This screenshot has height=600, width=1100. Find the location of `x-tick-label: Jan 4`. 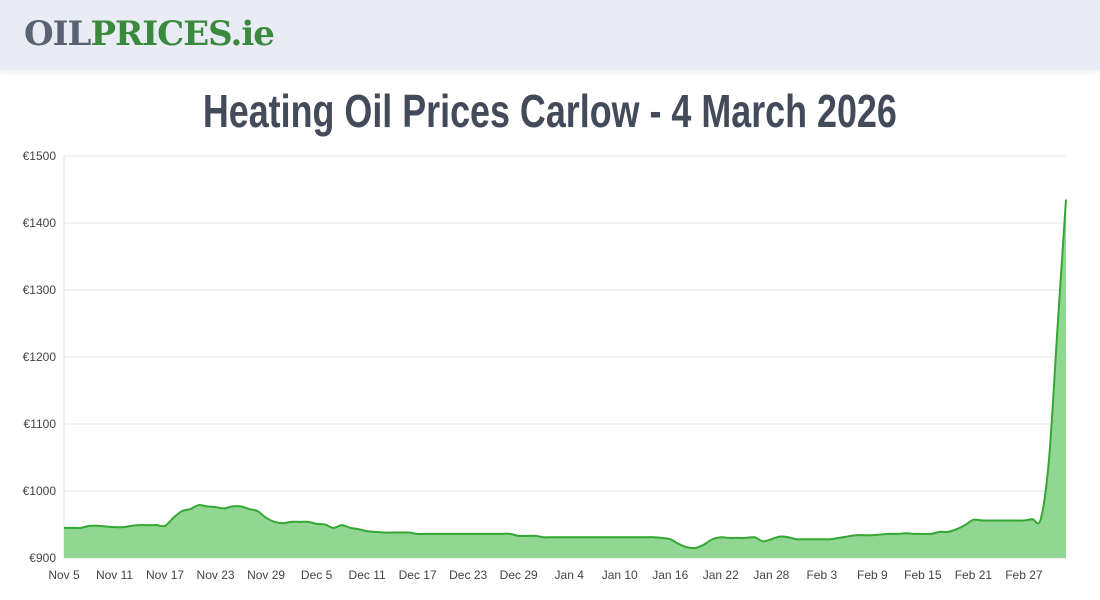

x-tick-label: Jan 4 is located at coordinates (570, 575).